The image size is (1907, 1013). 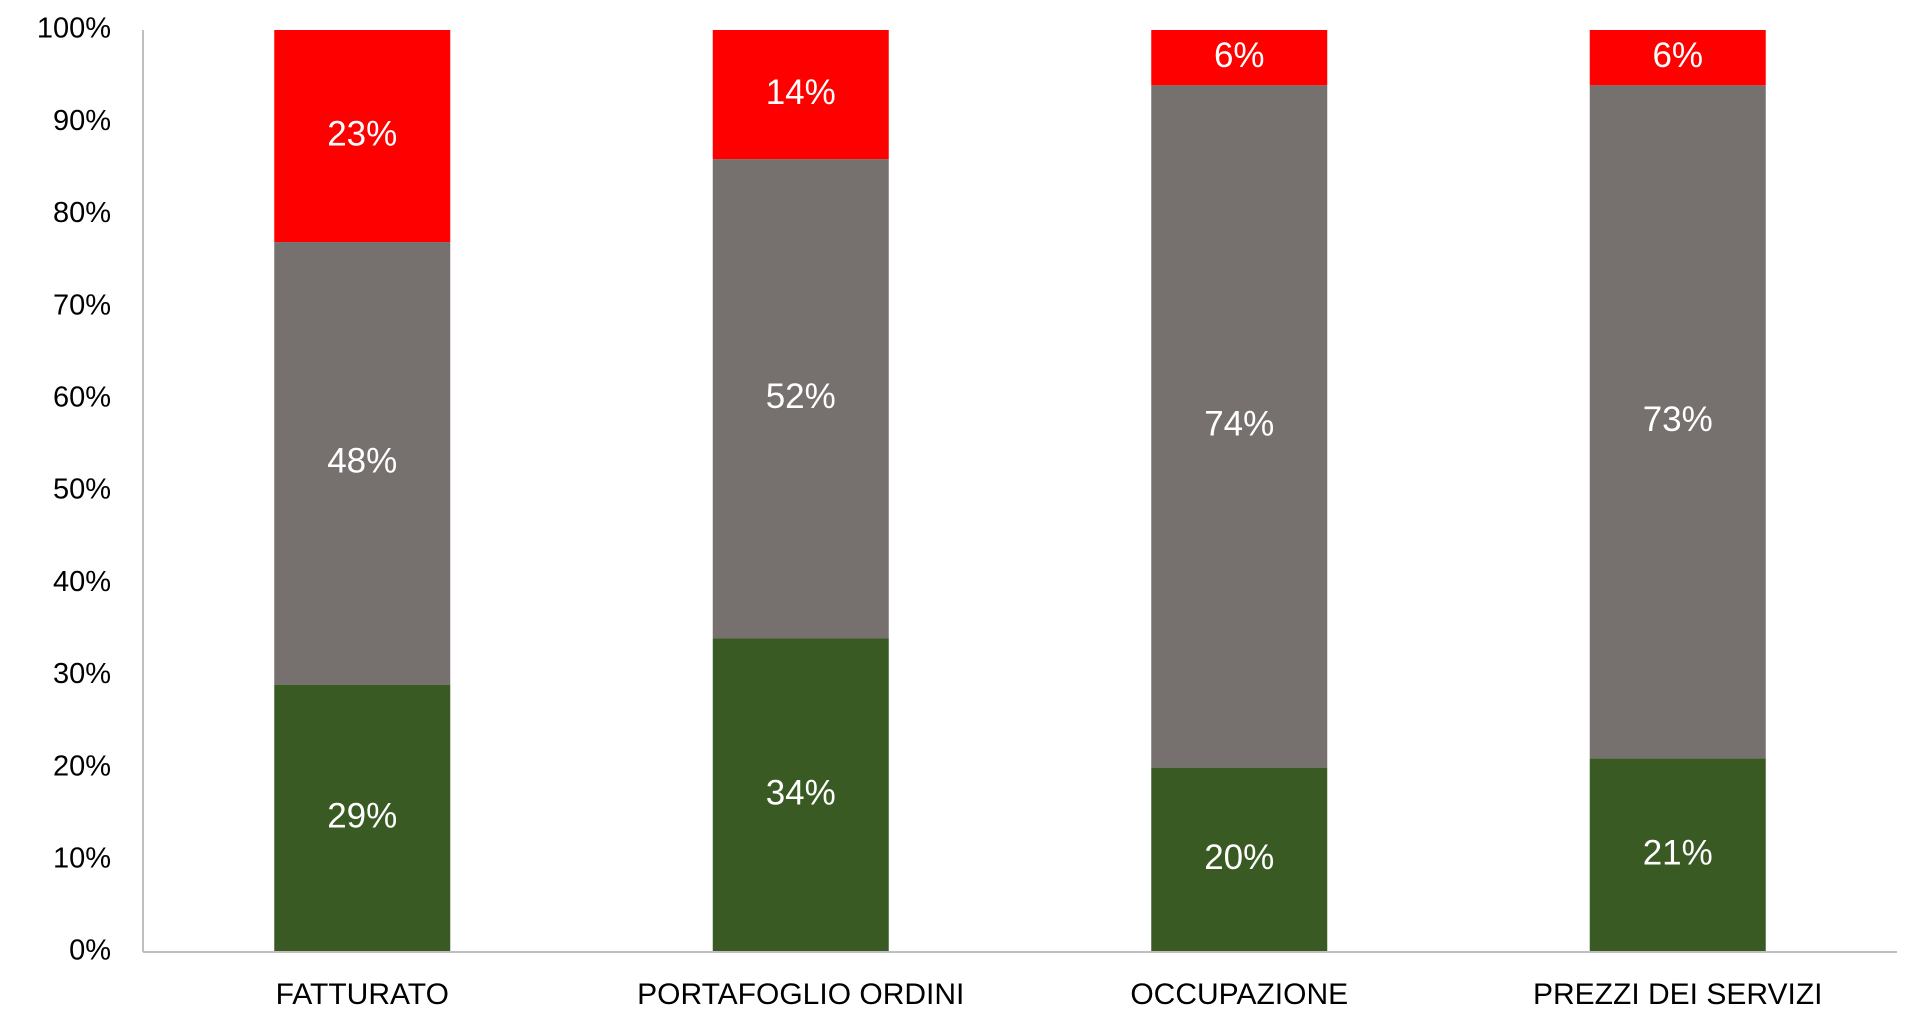 I want to click on y-tick-label: 70%, so click(x=82, y=305).